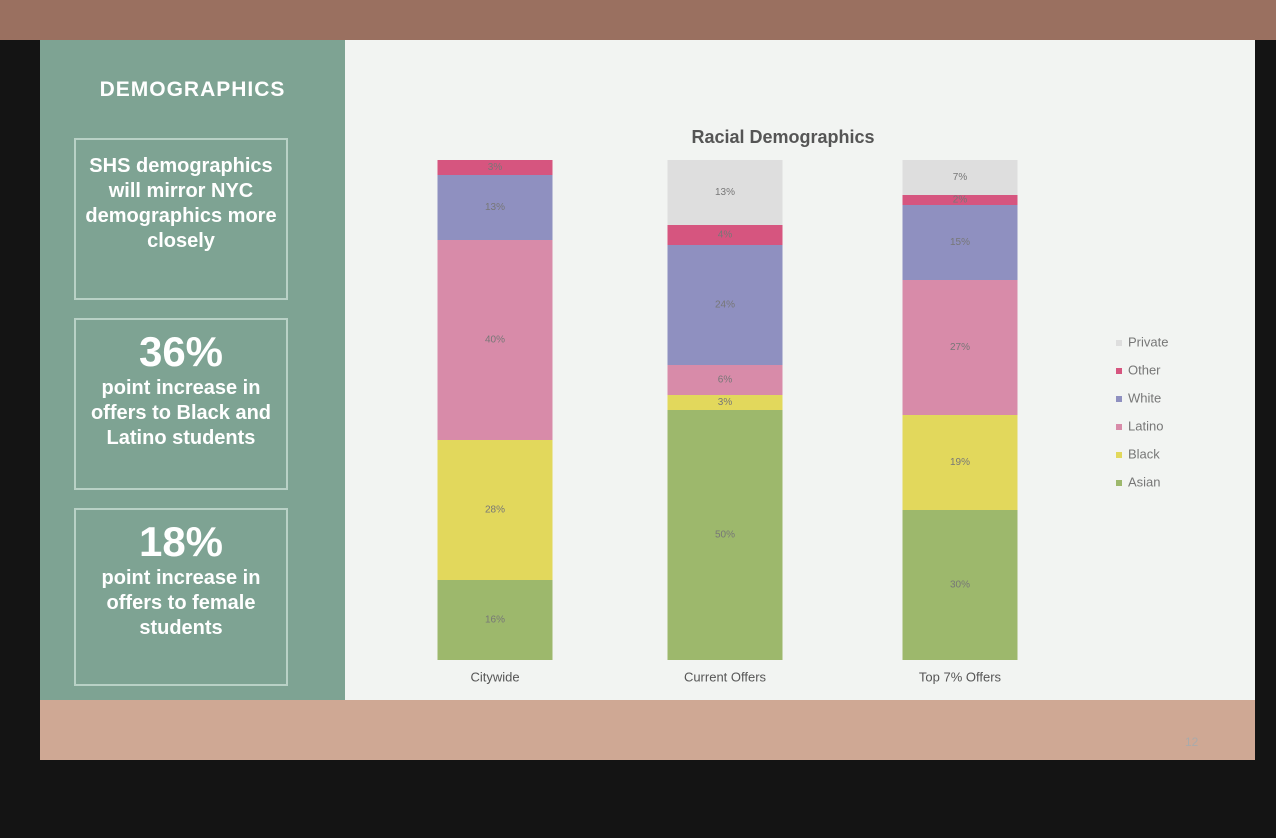 This screenshot has width=1276, height=838. I want to click on data-label: 40%, so click(495, 340).